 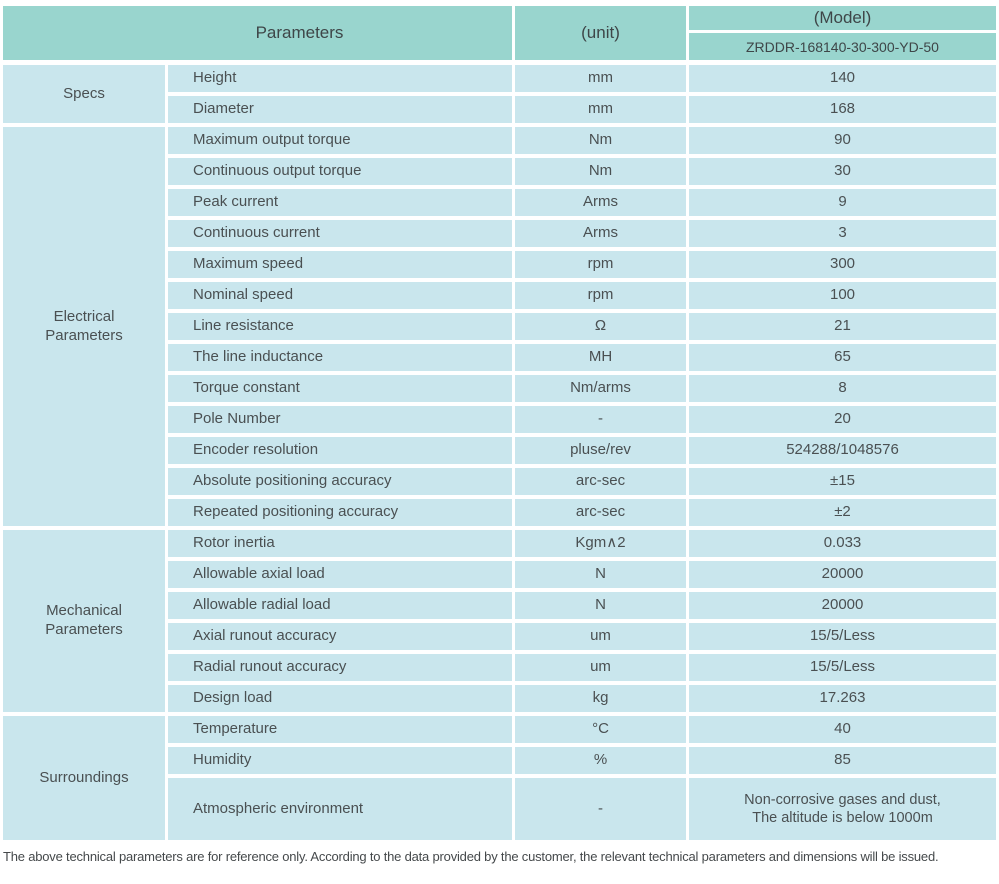 What do you see at coordinates (842, 171) in the screenshot?
I see `param-value: 30` at bounding box center [842, 171].